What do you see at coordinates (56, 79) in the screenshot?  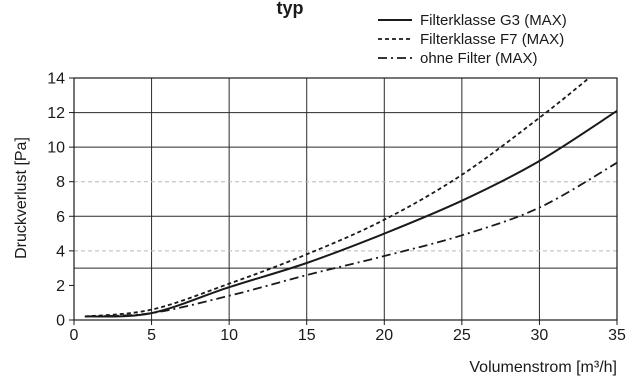 I see `y-tick-label: 14` at bounding box center [56, 79].